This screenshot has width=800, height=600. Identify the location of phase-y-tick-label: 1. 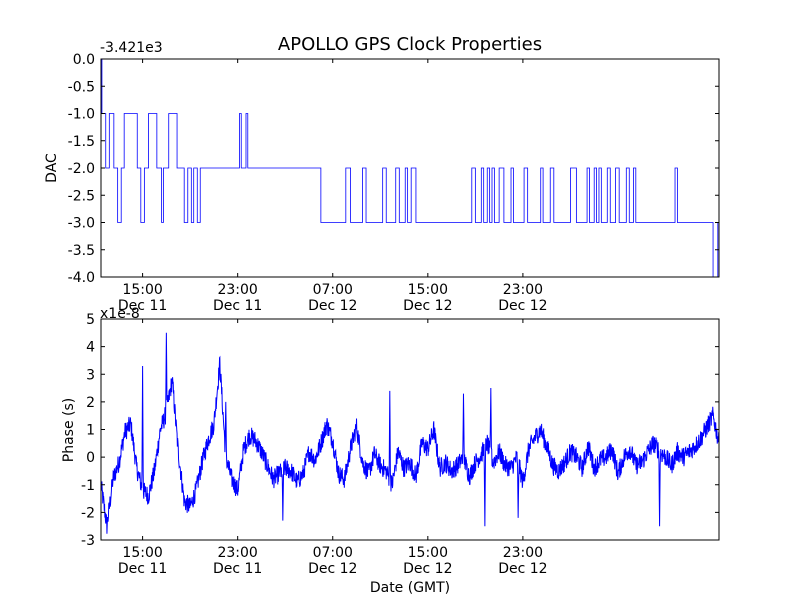
(90, 431).